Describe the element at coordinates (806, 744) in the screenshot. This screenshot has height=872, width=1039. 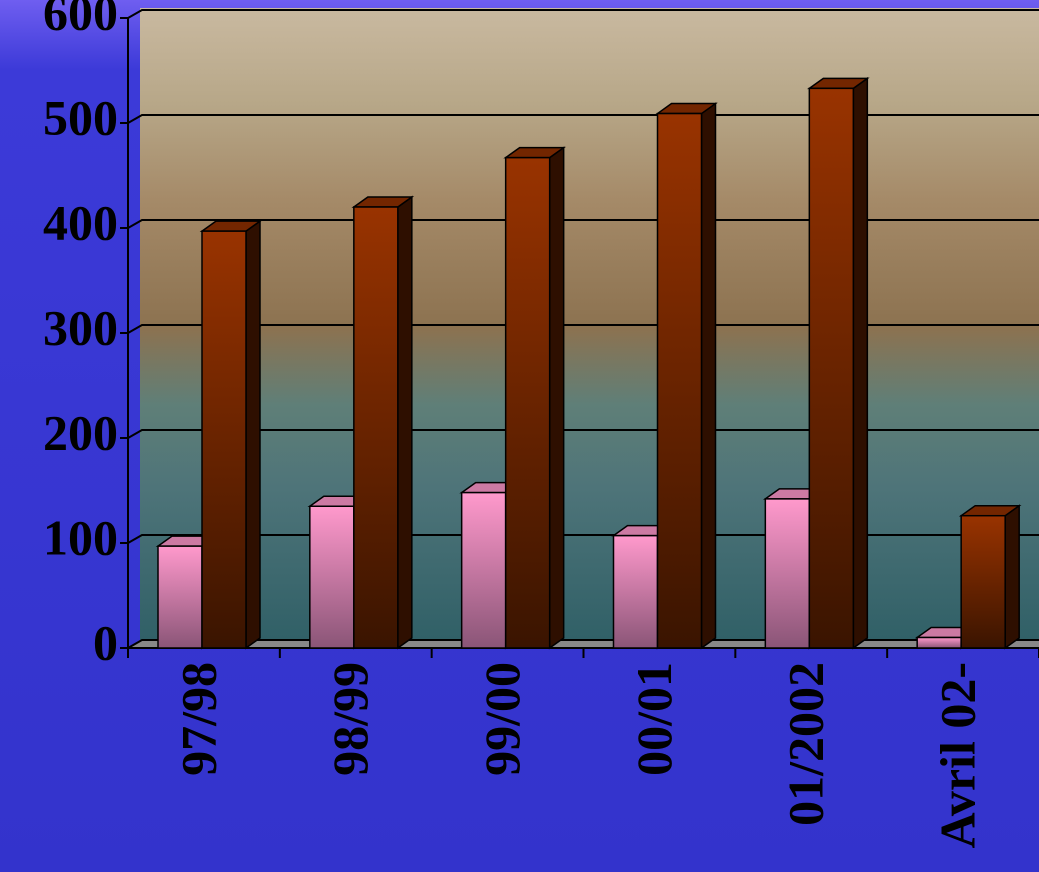
I see `x-tick-label: 01/2002` at that location.